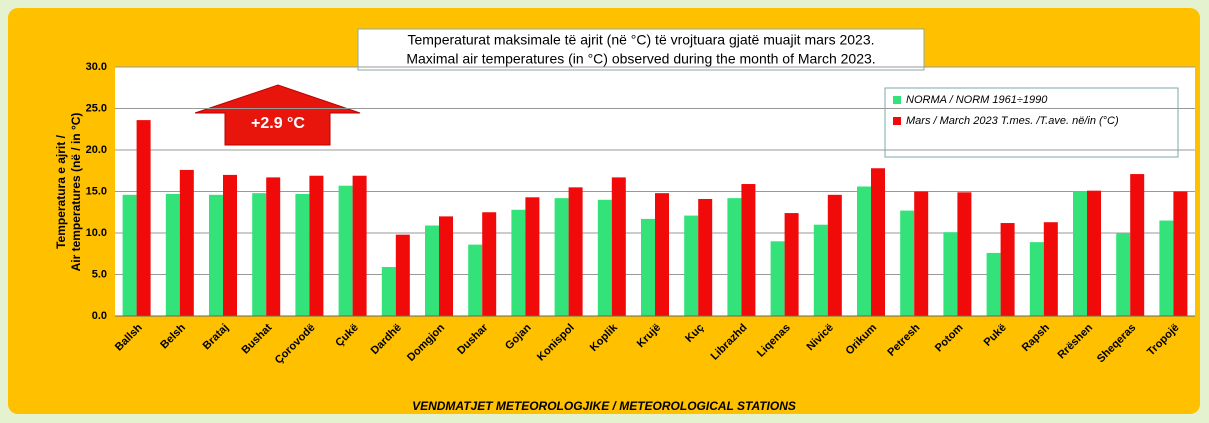 This screenshot has height=423, width=1209. Describe the element at coordinates (641, 49) in the screenshot. I see `title-box` at that location.